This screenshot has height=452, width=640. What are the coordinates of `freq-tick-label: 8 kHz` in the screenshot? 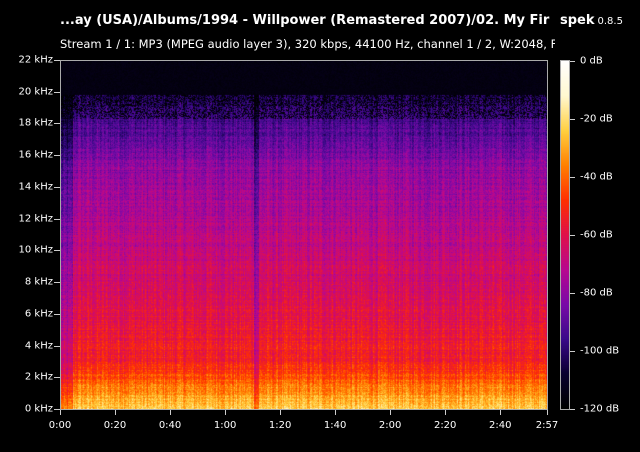 It's located at (38, 282).